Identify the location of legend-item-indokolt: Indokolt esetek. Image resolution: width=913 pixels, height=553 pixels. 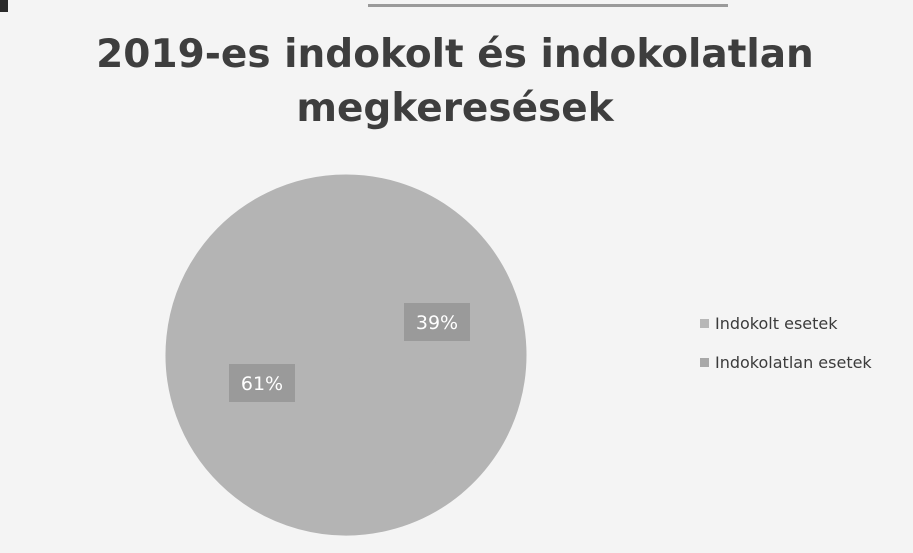
(786, 323).